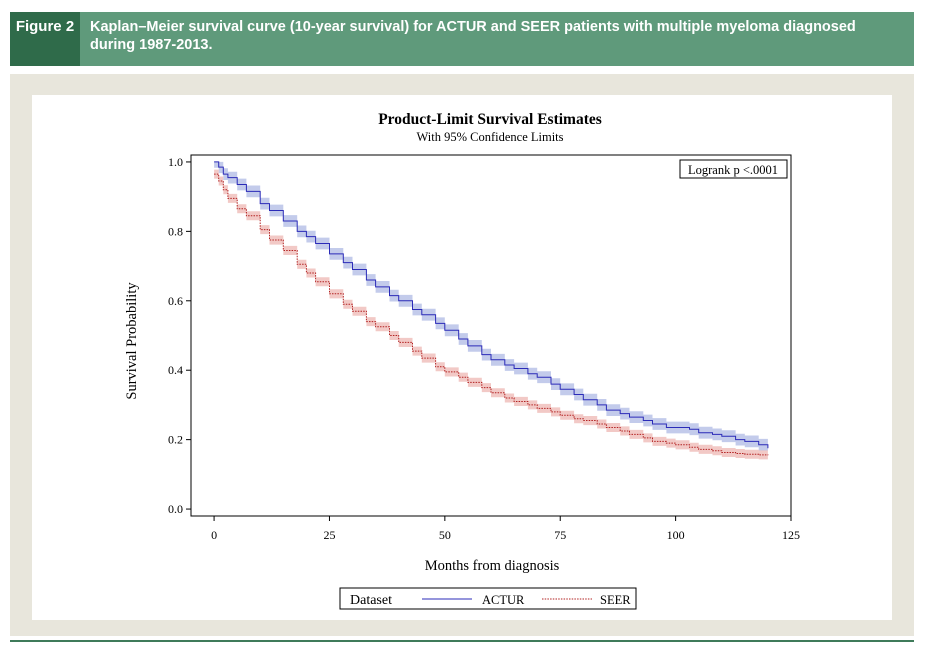 This screenshot has height=660, width=926. I want to click on y-tick-label: 1.0, so click(175, 162).